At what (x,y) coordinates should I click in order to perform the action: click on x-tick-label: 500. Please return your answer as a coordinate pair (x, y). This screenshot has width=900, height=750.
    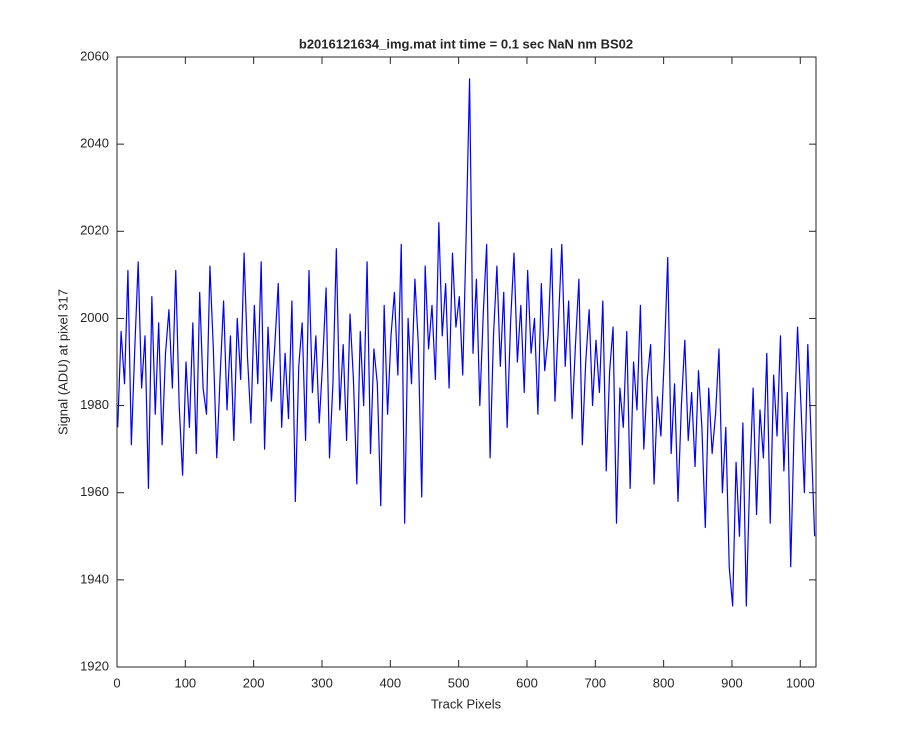
    Looking at the image, I should click on (459, 682).